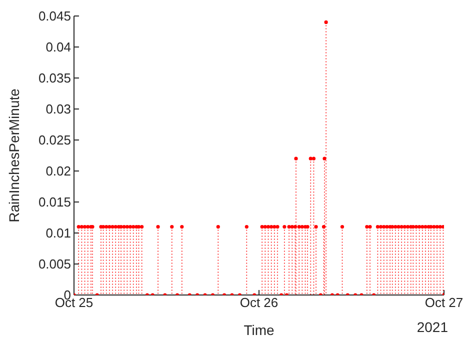 Image resolution: width=474 pixels, height=349 pixels. Describe the element at coordinates (54, 264) in the screenshot. I see `y-tick-label: 0.005` at that location.